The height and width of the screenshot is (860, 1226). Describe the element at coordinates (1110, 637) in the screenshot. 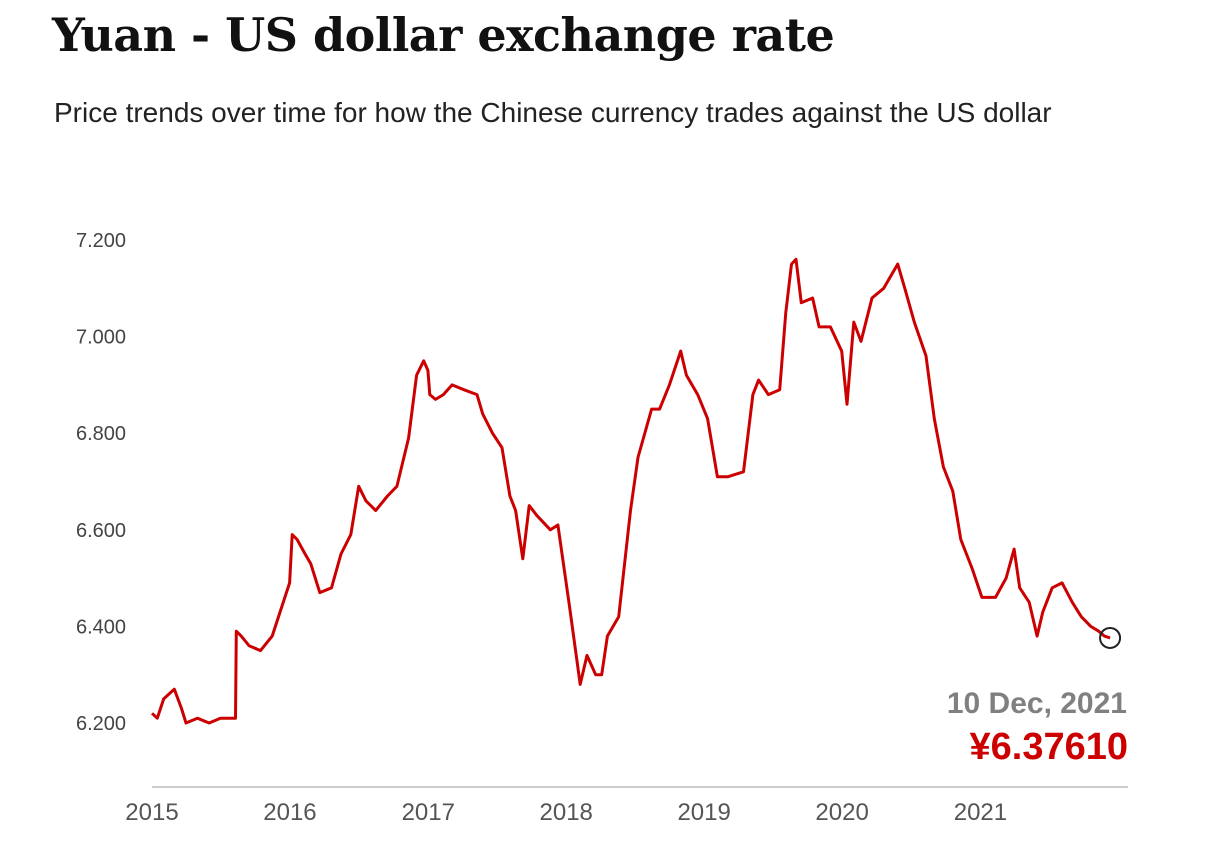

I see `latest-point-marker` at that location.